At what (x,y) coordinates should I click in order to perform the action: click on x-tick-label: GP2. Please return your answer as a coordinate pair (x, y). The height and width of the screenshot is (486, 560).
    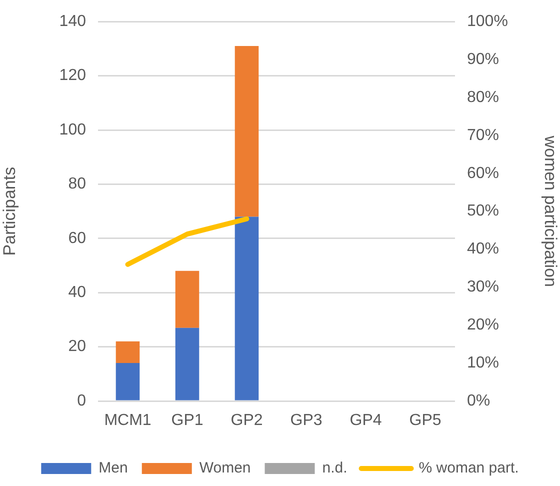
    Looking at the image, I should click on (246, 421).